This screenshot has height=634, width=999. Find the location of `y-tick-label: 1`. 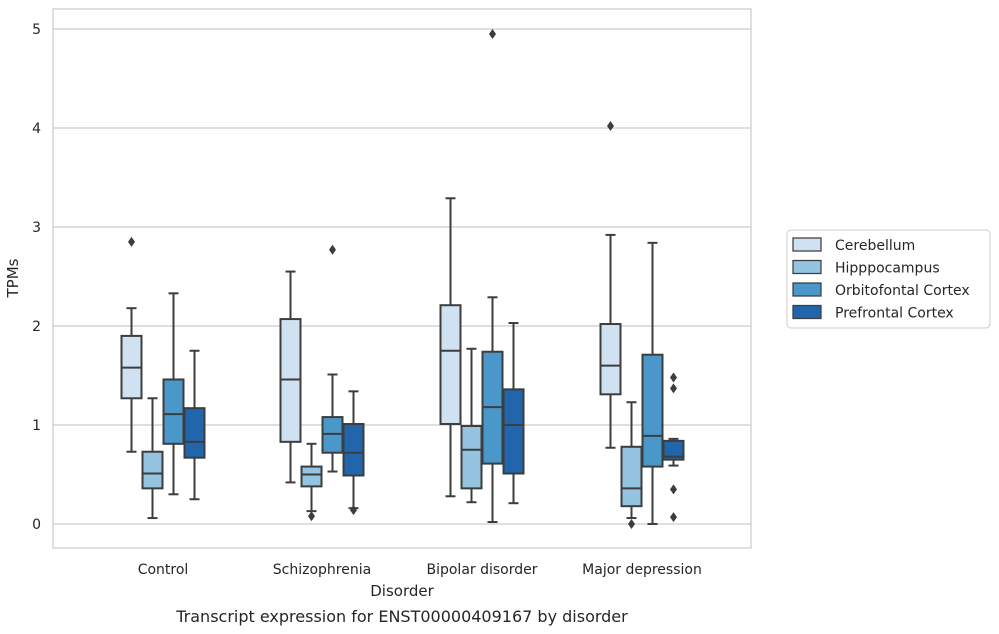

y-tick-label: 1 is located at coordinates (36, 426).